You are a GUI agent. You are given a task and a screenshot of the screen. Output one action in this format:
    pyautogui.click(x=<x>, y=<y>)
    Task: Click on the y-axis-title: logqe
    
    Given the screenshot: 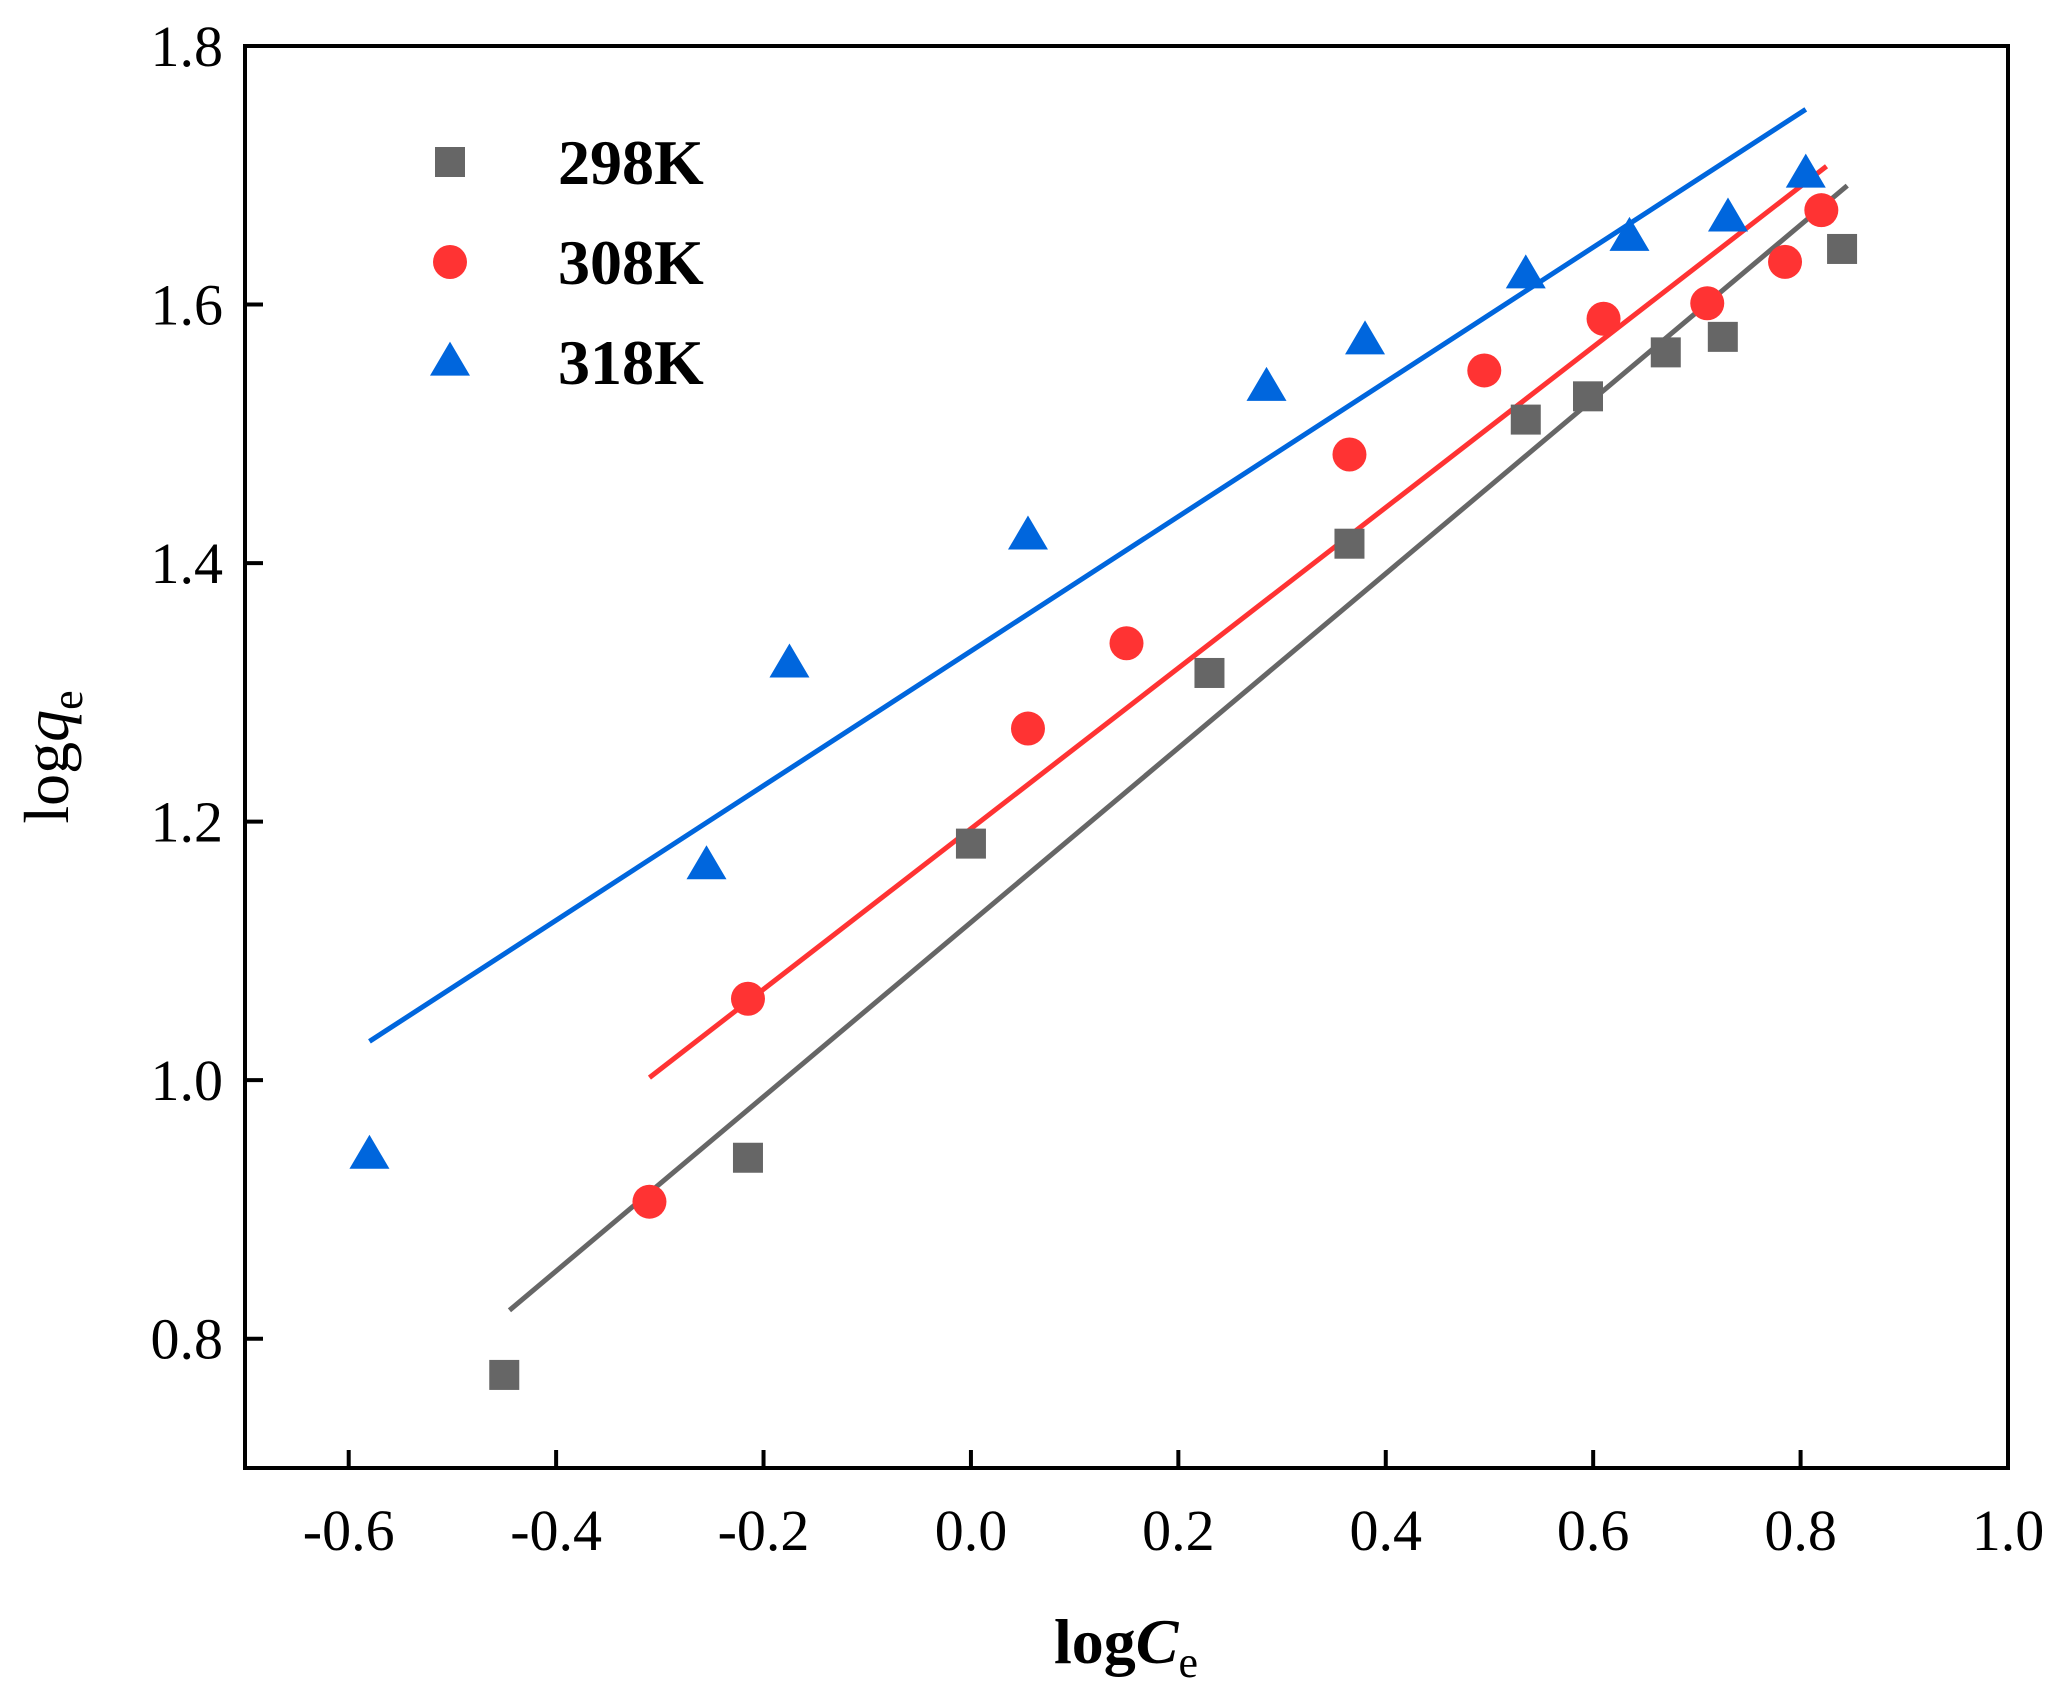 What is the action you would take?
    pyautogui.click(x=51, y=756)
    